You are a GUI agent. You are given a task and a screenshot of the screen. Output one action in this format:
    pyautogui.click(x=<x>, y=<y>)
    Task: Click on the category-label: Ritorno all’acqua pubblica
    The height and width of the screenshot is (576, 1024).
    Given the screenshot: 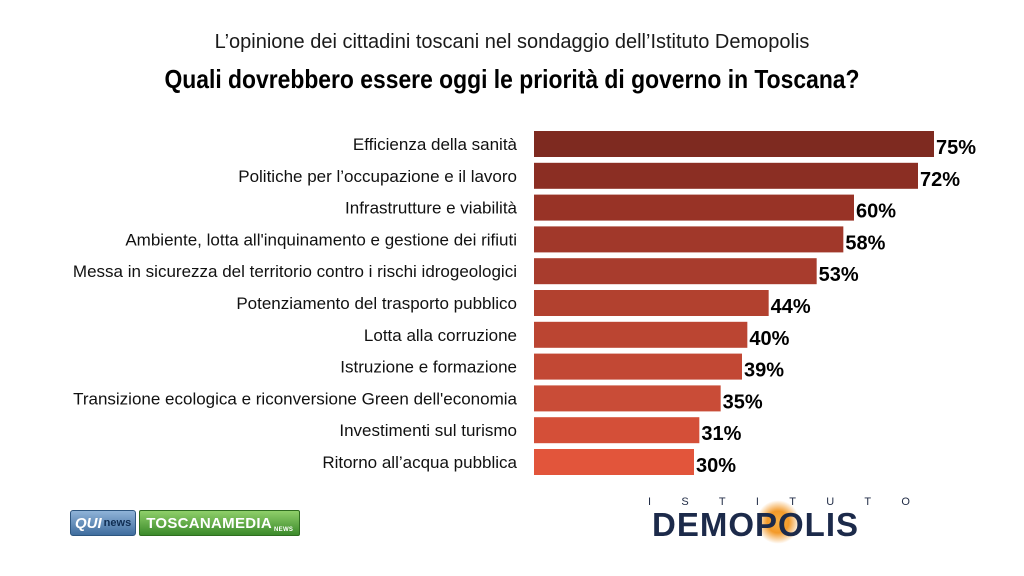 What is the action you would take?
    pyautogui.click(x=419, y=462)
    